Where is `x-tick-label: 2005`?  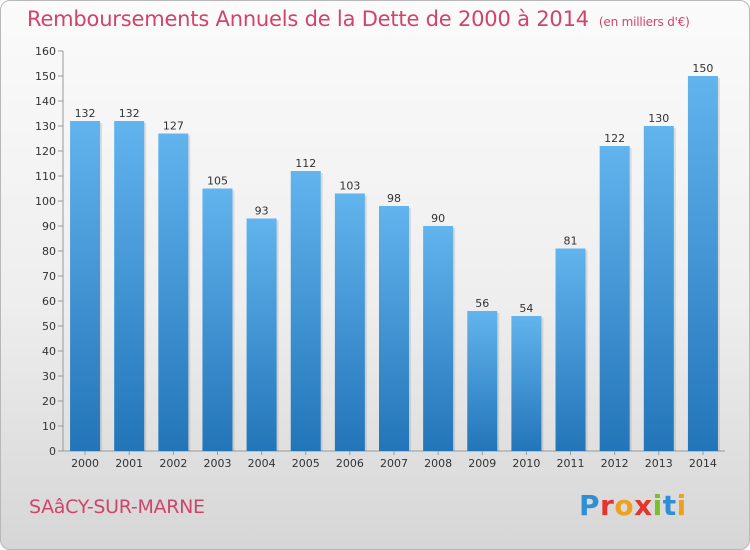
x-tick-label: 2005 is located at coordinates (306, 463).